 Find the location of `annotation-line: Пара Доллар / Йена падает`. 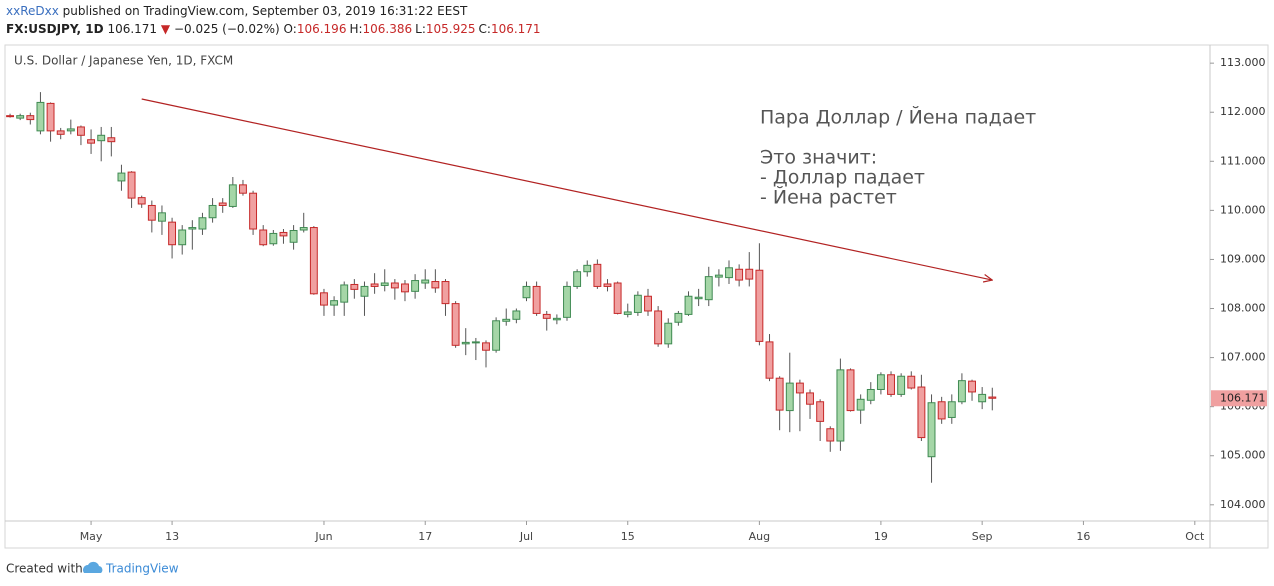

annotation-line: Пара Доллар / Йена падает is located at coordinates (898, 117).